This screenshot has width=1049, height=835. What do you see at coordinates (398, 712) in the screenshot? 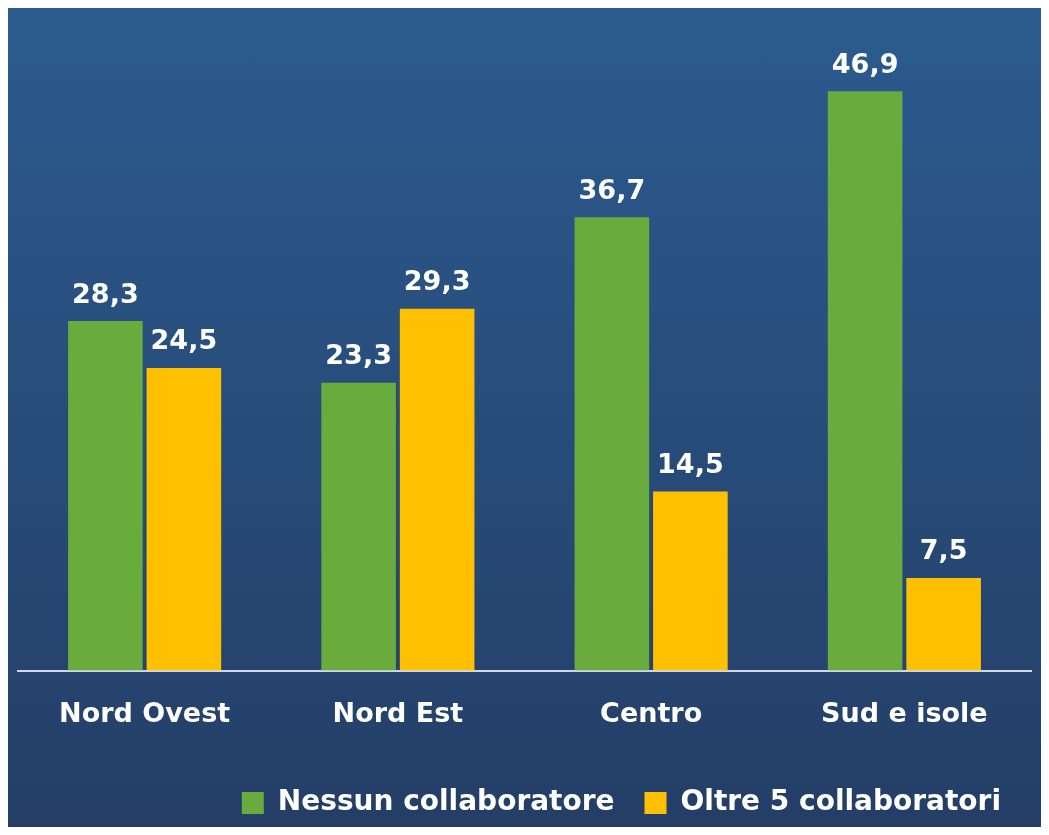
I see `x-tick-label: Nord Est` at bounding box center [398, 712].